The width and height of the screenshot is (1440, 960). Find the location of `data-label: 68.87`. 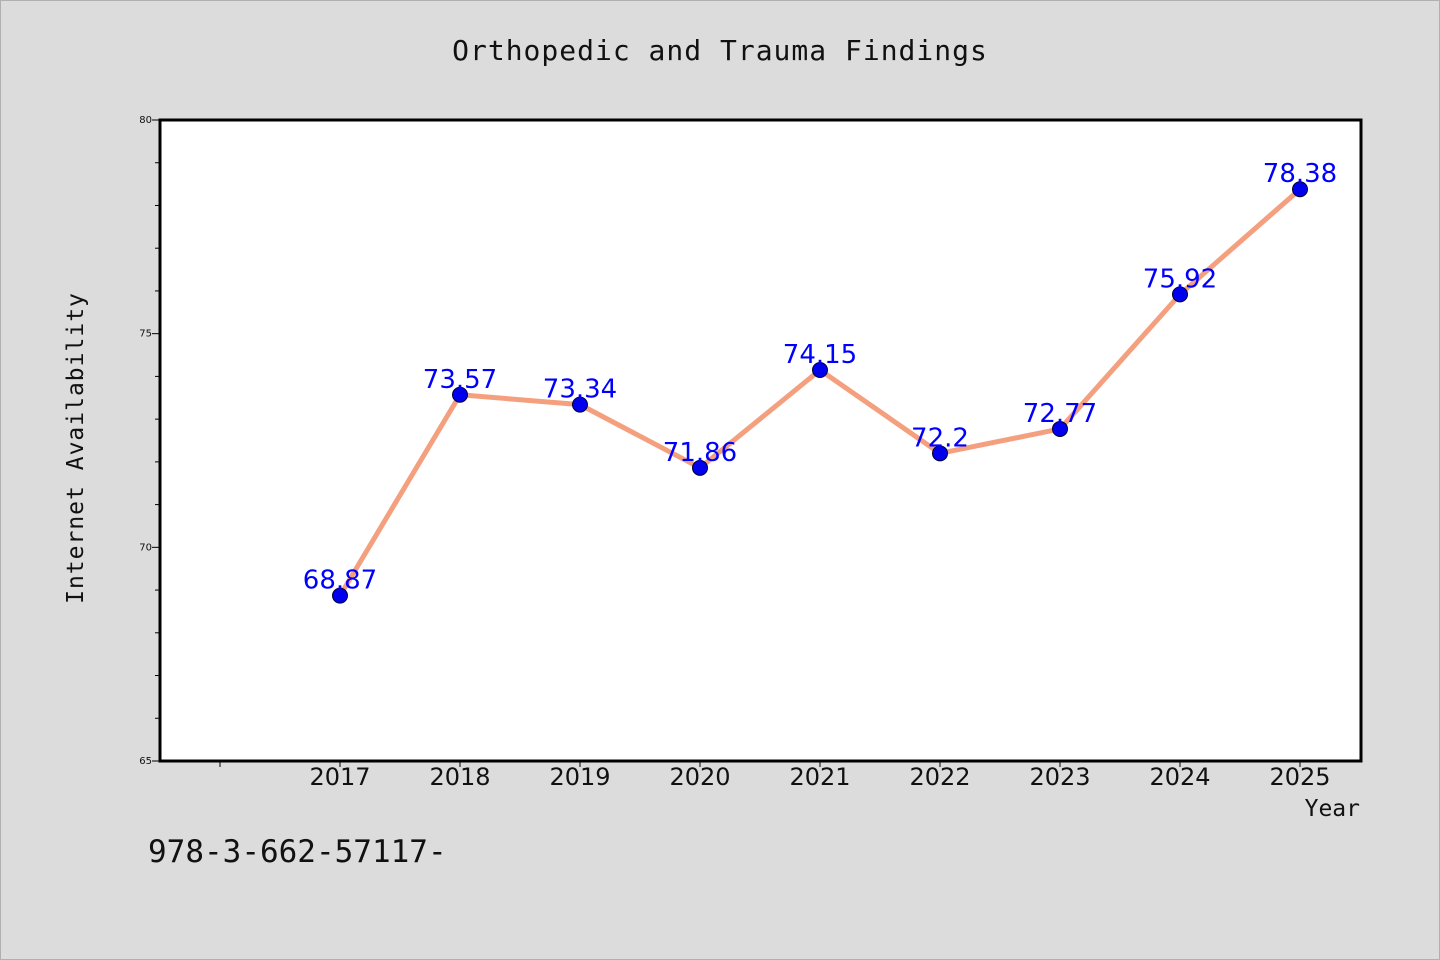

data-label: 68.87 is located at coordinates (340, 581).